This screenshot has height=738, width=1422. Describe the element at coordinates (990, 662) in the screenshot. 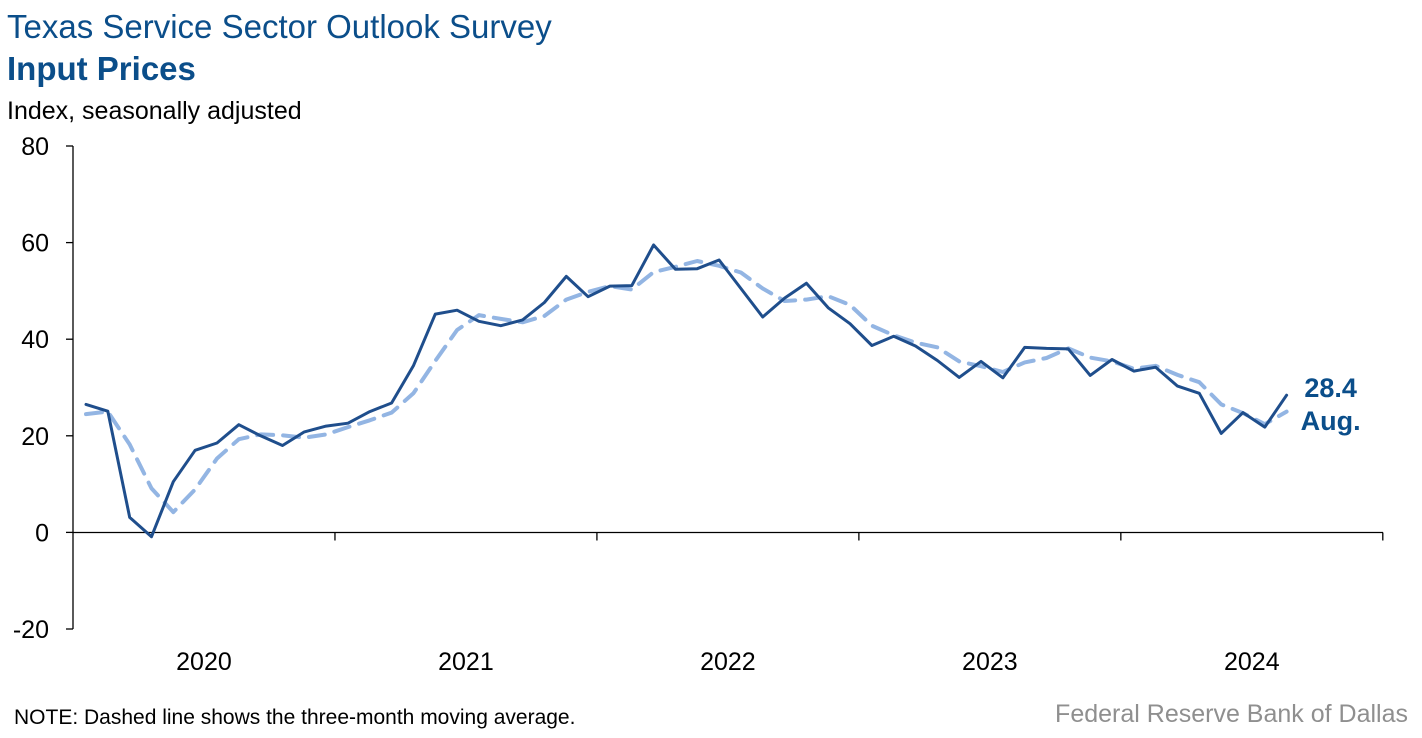

I see `x-tick-label: 2023` at that location.